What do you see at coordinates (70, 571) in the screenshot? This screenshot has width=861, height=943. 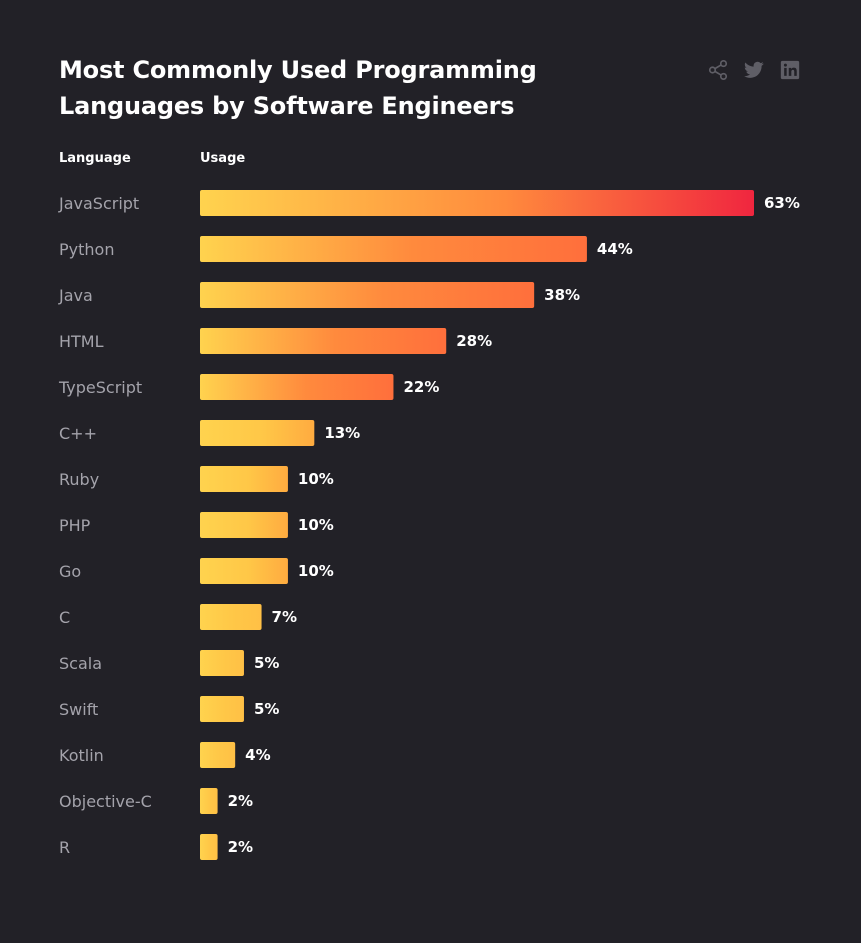 I see `category-label: Go` at bounding box center [70, 571].